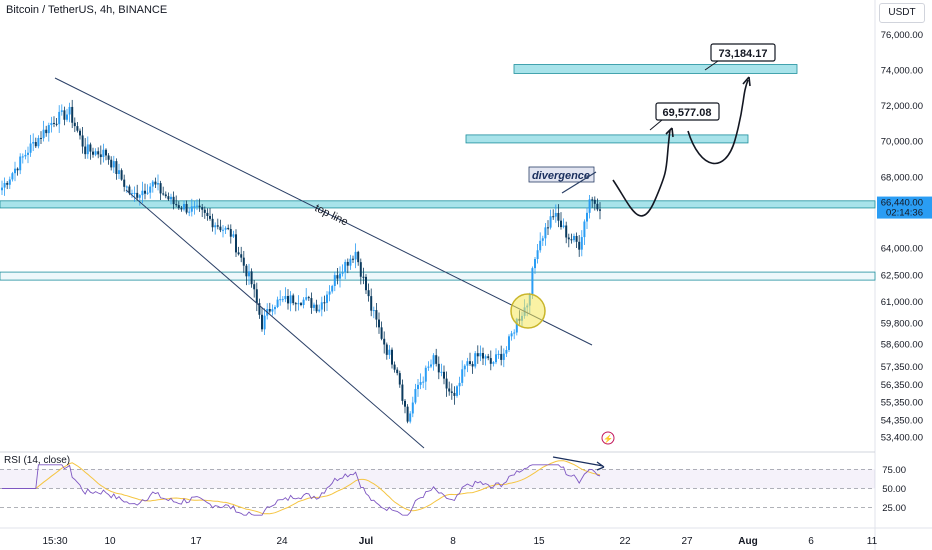 The height and width of the screenshot is (550, 932). Describe the element at coordinates (902, 323) in the screenshot. I see `price-tick: 59,800.00` at that location.